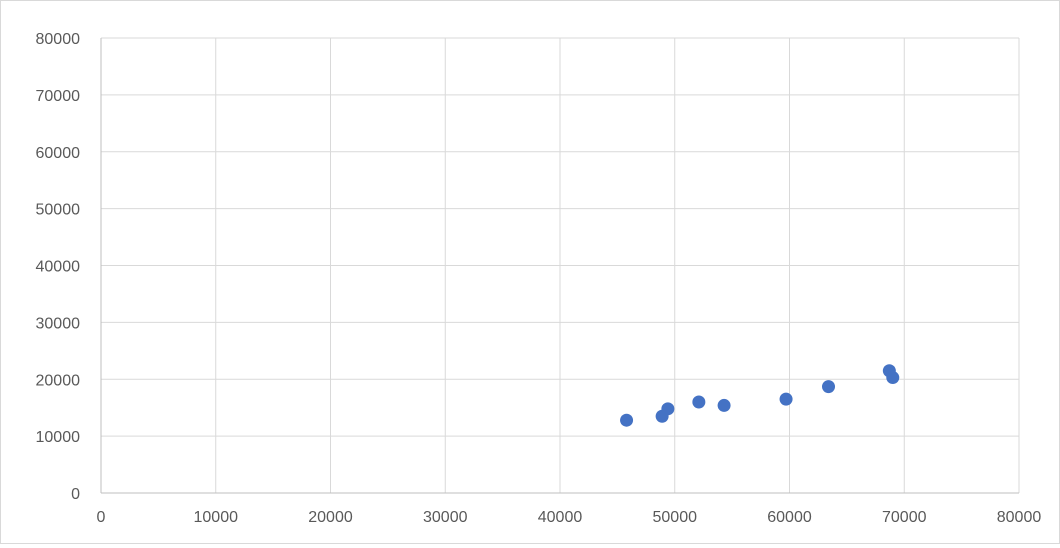 This screenshot has width=1060, height=548. I want to click on x-tick-label: 70000, so click(904, 517).